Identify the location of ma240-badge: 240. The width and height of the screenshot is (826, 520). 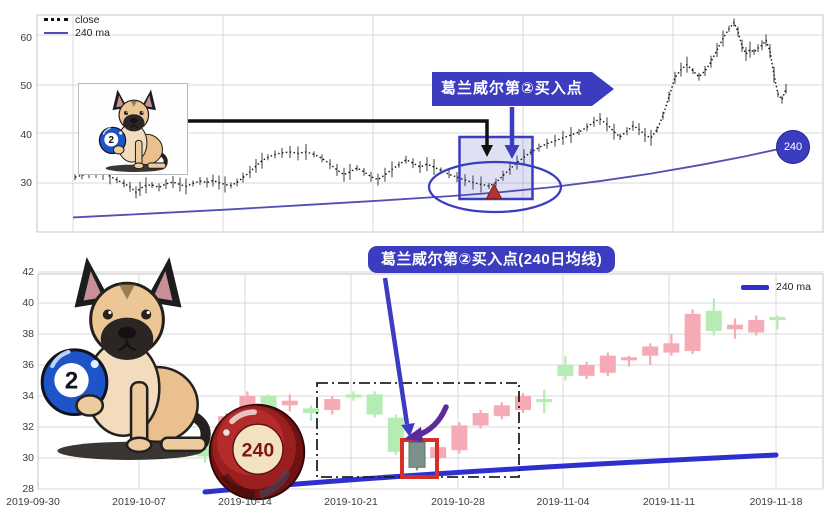
(793, 147).